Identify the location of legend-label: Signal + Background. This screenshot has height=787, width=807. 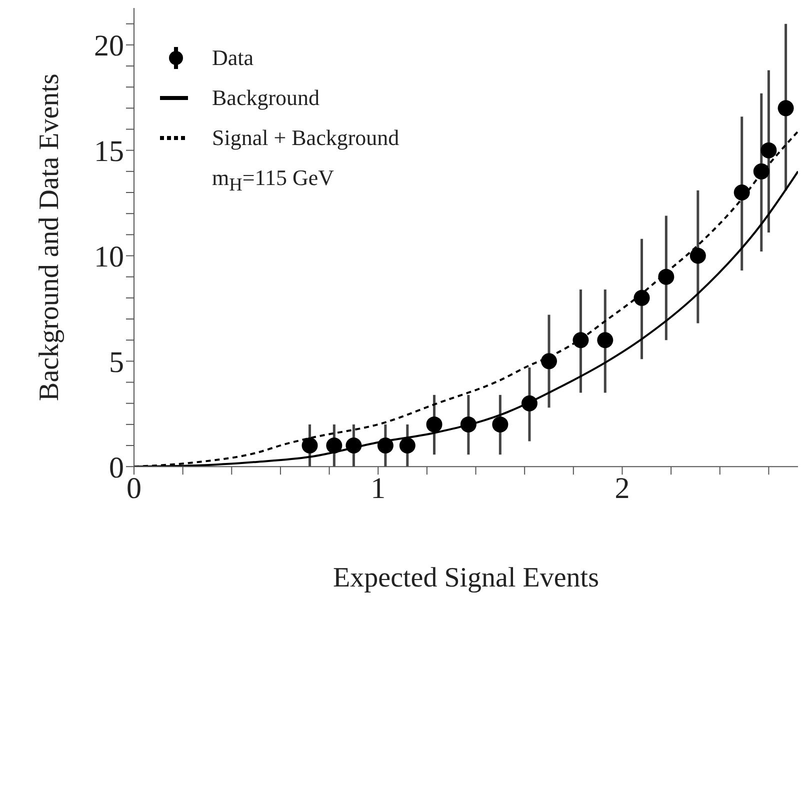
(306, 138).